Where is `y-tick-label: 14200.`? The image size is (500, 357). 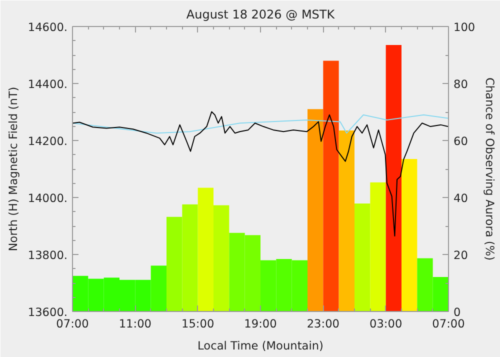
y-tick-label: 14200. is located at coordinates (48, 141).